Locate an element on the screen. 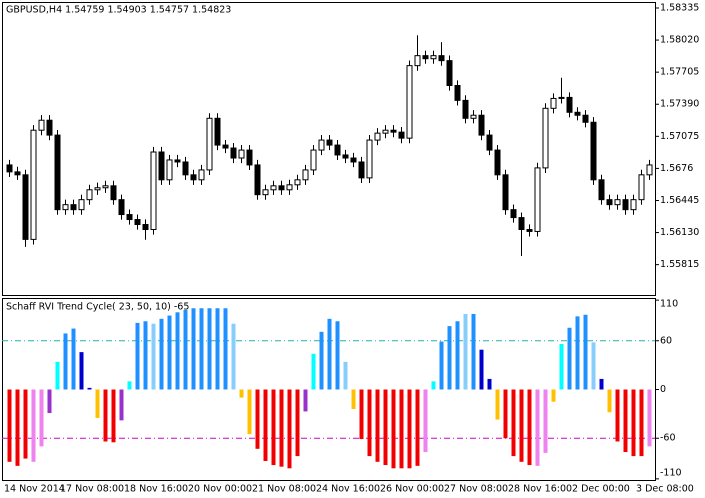  y-tick-label: 1.57390 is located at coordinates (679, 104).